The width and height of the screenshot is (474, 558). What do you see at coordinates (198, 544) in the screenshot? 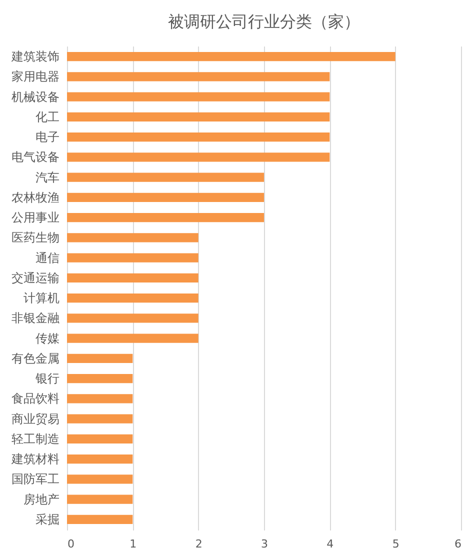
I see `x-tick-label: 2` at bounding box center [198, 544].